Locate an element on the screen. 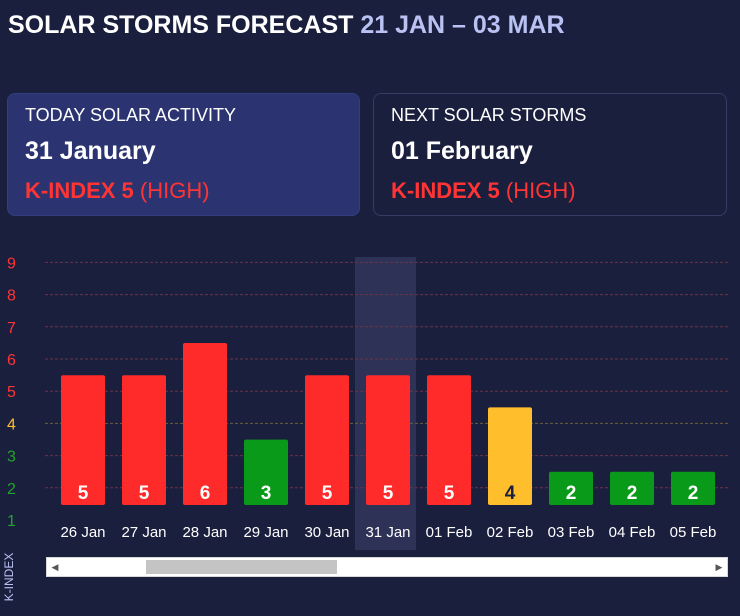 The height and width of the screenshot is (616, 740). today-k-index: K-INDEX 5 (HIGH) is located at coordinates (117, 191).